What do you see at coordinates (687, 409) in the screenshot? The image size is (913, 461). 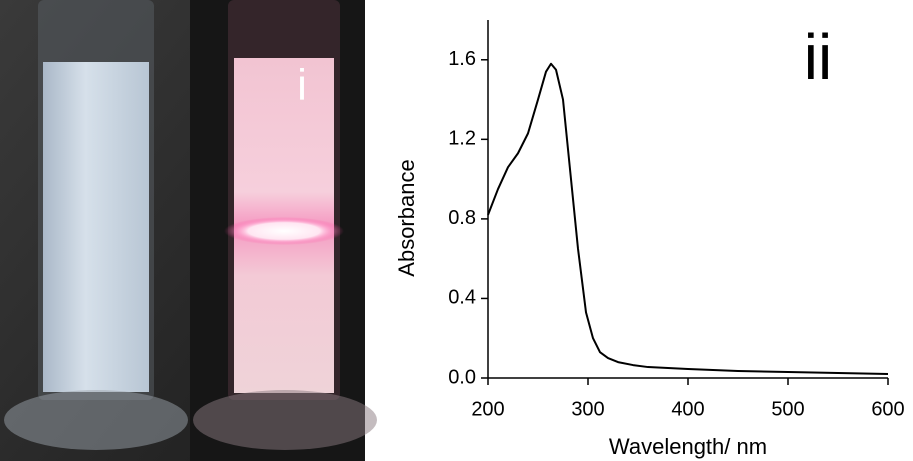 I see `x-tick-label: 400` at bounding box center [687, 409].